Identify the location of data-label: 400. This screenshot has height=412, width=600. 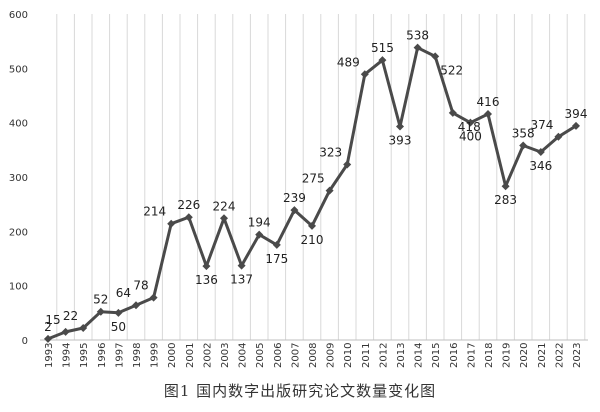
(470, 137).